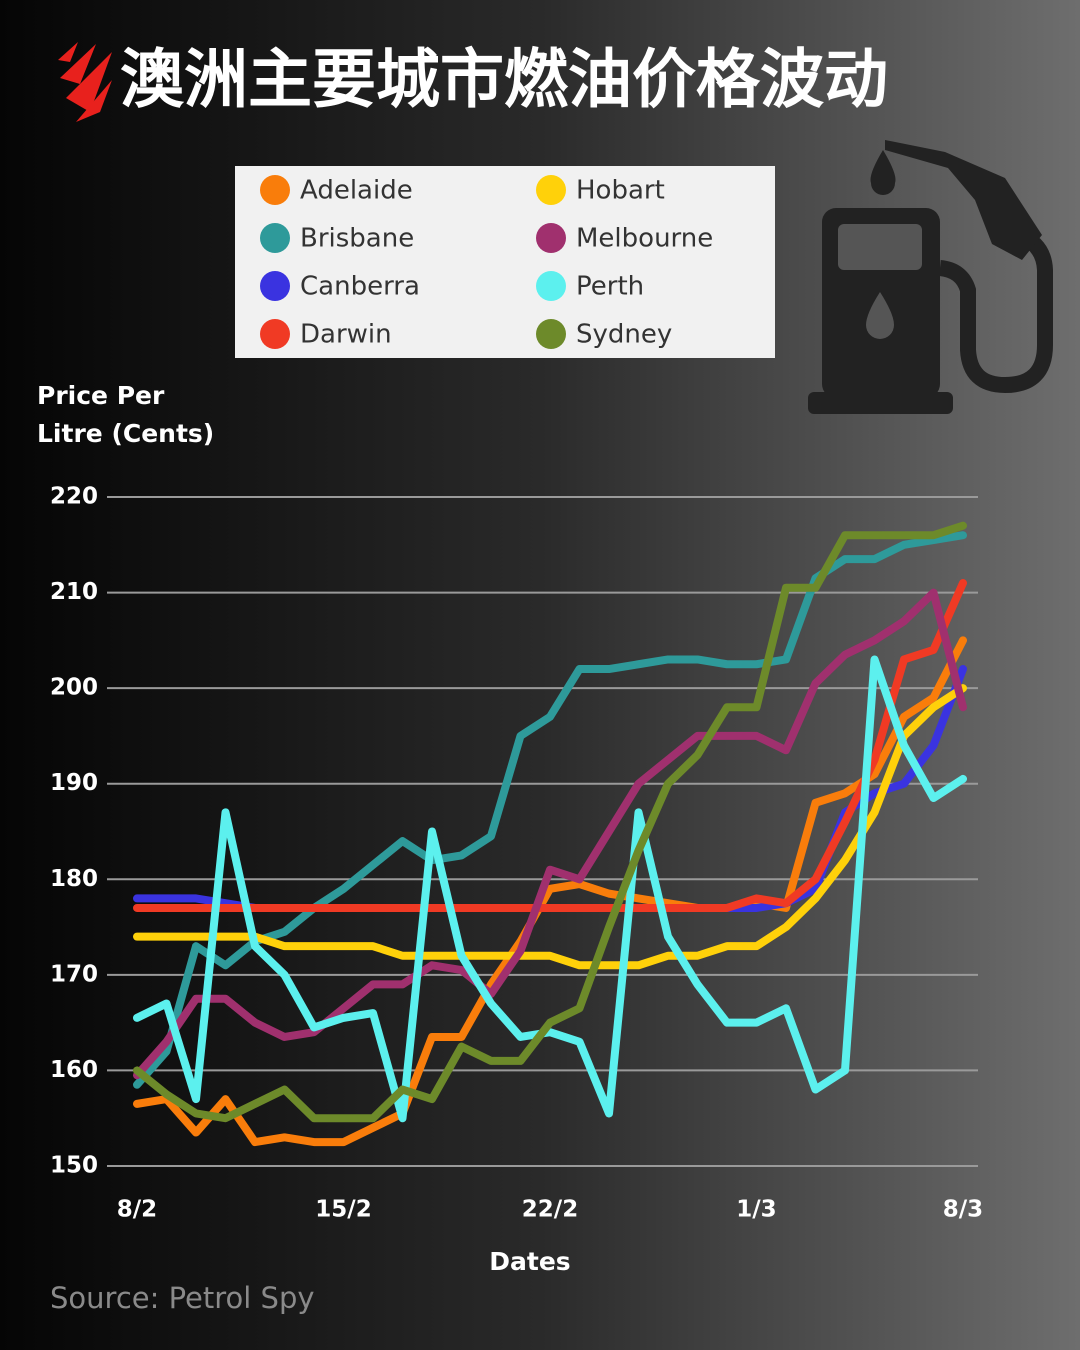  I want to click on pump-icon, so click(930, 277).